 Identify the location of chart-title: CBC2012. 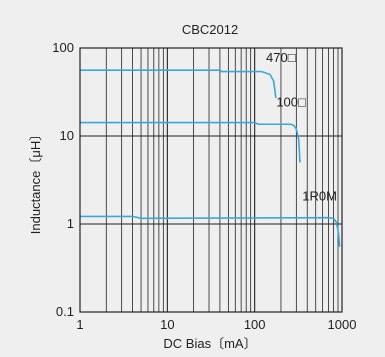
(210, 29).